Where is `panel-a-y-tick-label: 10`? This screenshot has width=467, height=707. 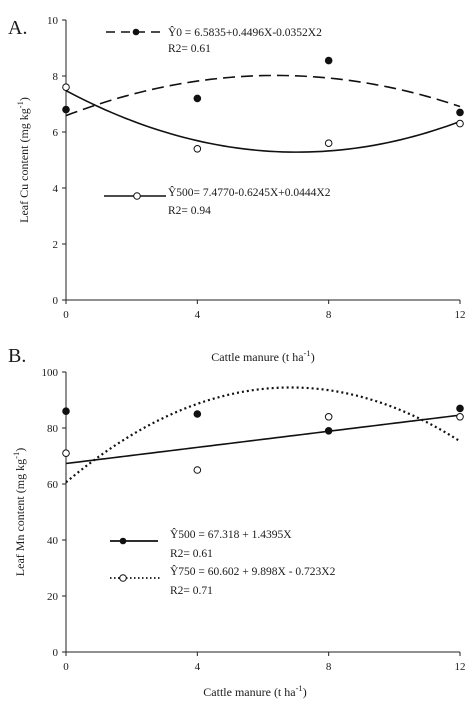 panel-a-y-tick-label: 10 is located at coordinates (53, 21).